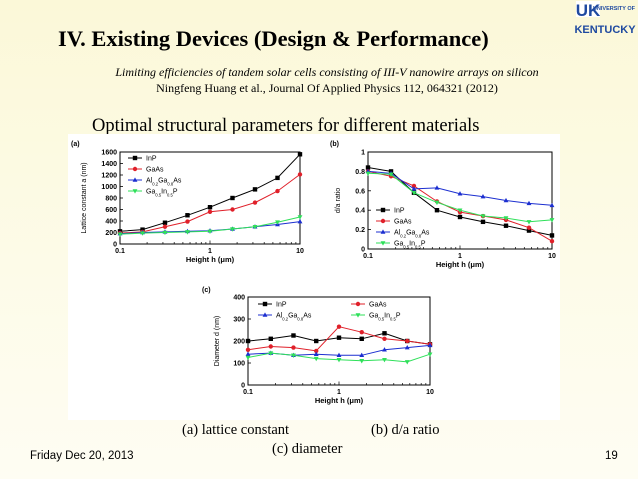 Image resolution: width=638 pixels, height=479 pixels. I want to click on caption-c: (c) diameter, so click(307, 449).